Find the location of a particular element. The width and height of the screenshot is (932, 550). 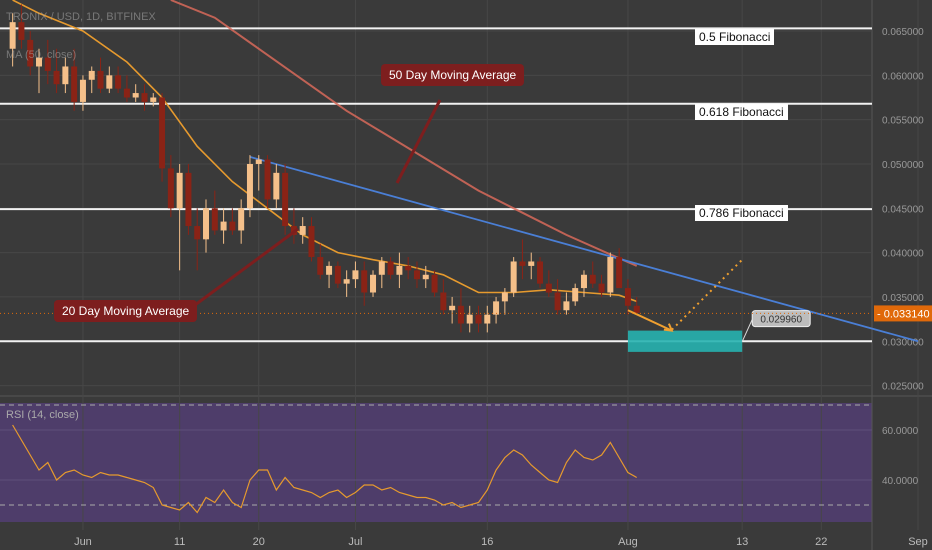

date-tick-label: 22 is located at coordinates (821, 542).